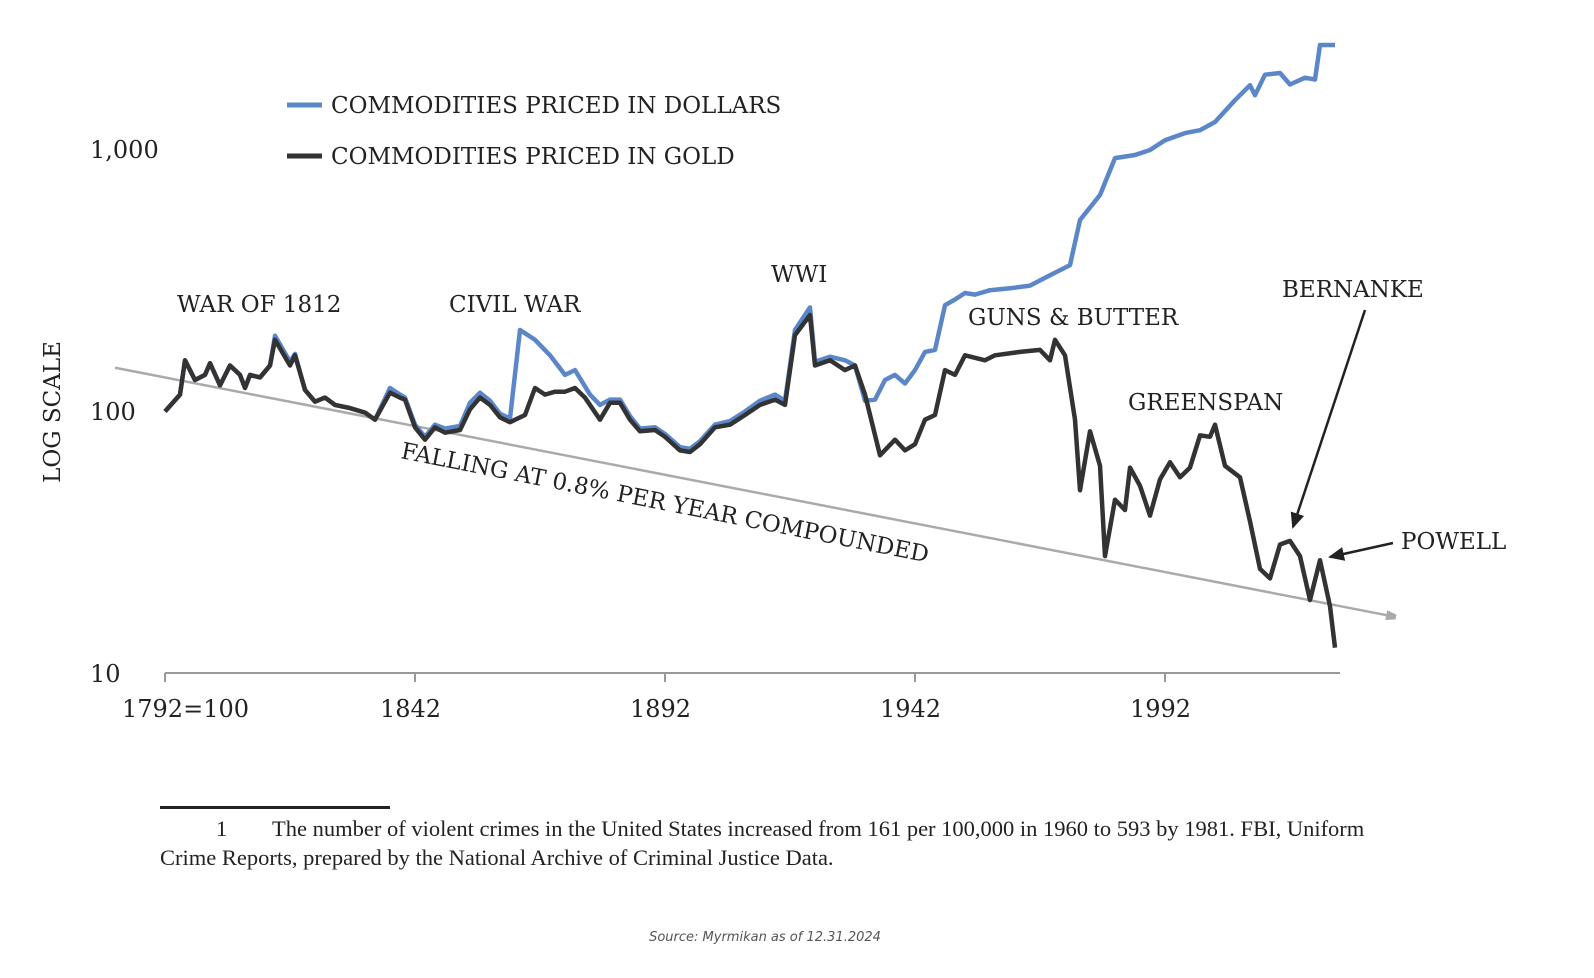 The height and width of the screenshot is (978, 1594). What do you see at coordinates (1073, 318) in the screenshot?
I see `annotation-guns-butter: GUNS & BUTTER` at bounding box center [1073, 318].